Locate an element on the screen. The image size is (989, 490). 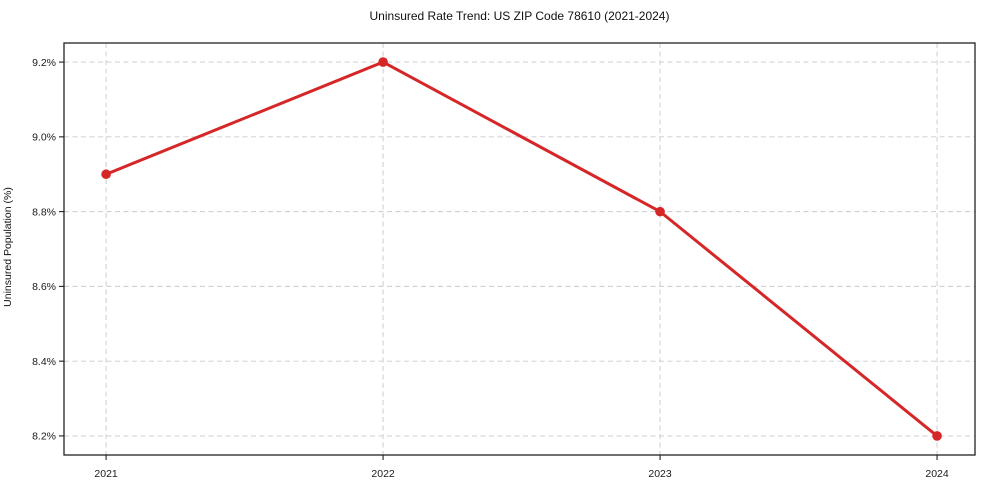
x-tick-label: 2023 is located at coordinates (660, 474).